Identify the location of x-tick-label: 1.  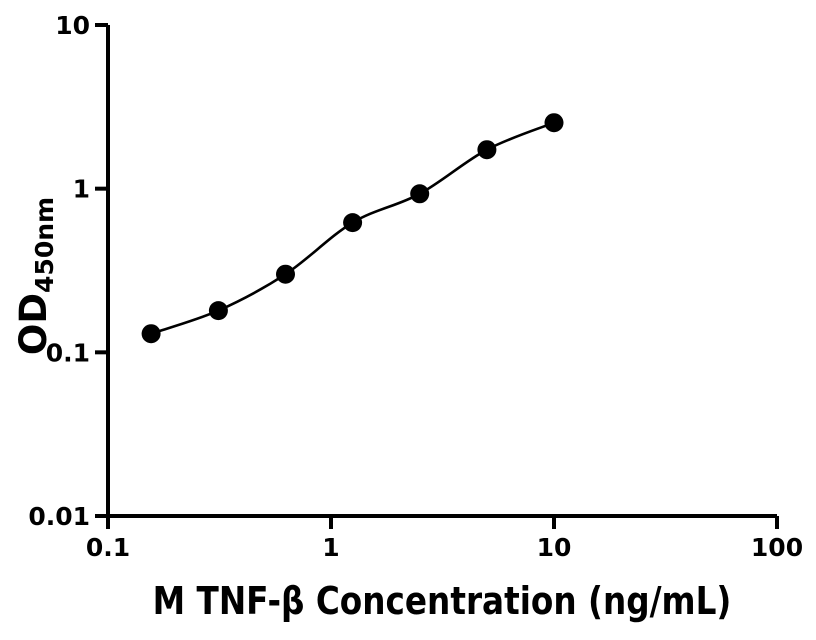
(330, 547).